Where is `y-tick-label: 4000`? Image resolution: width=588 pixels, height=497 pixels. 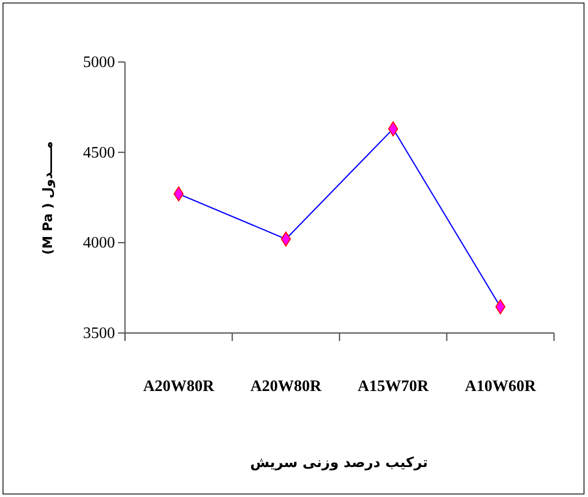
y-tick-label: 4000 is located at coordinates (99, 243).